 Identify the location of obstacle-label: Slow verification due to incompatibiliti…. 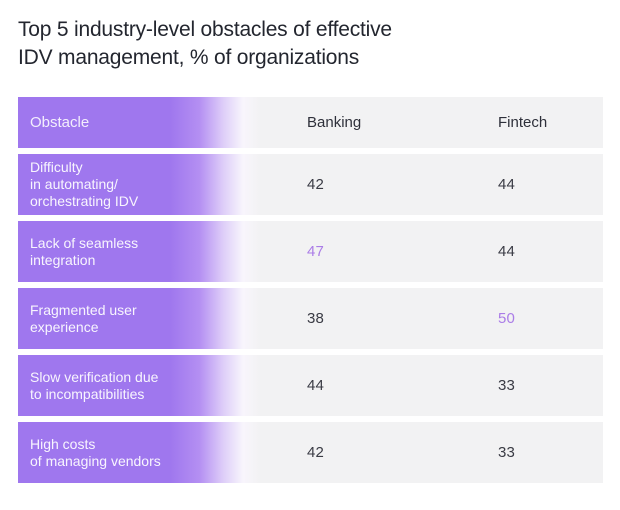
(94, 385).